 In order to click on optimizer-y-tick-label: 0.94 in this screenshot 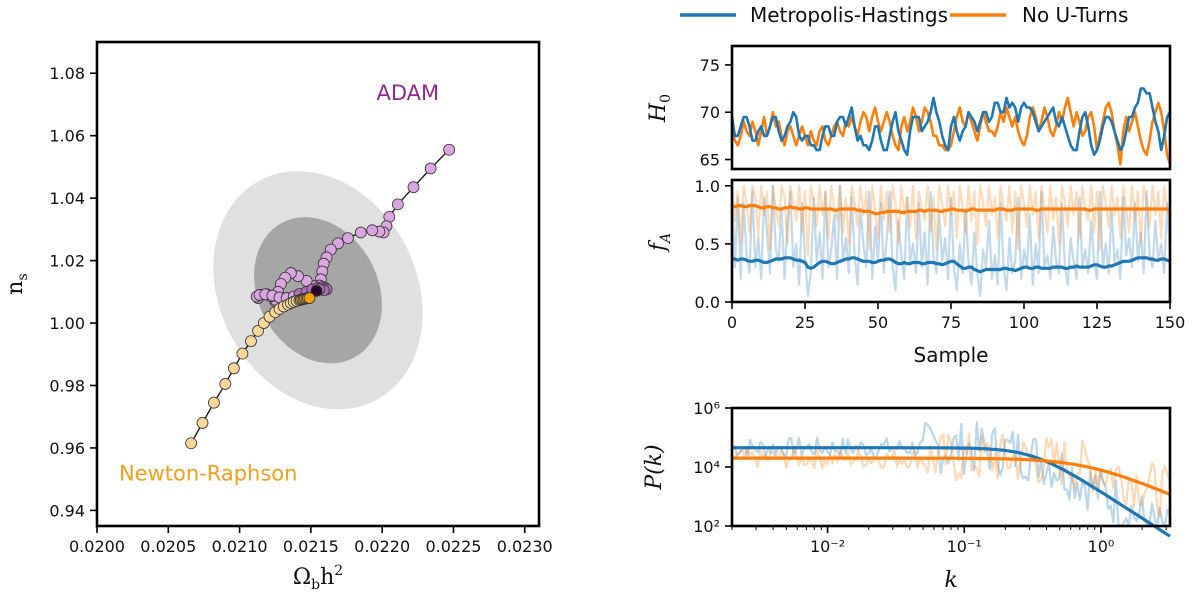, I will do `click(67, 510)`.